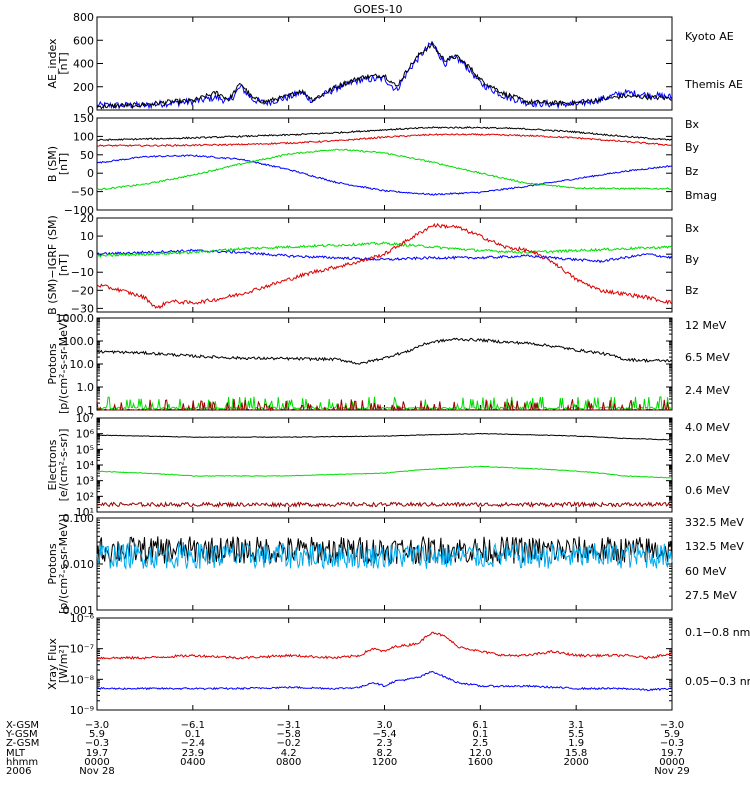 The image size is (750, 800). I want to click on ephemeris-value: 0400, so click(192, 762).